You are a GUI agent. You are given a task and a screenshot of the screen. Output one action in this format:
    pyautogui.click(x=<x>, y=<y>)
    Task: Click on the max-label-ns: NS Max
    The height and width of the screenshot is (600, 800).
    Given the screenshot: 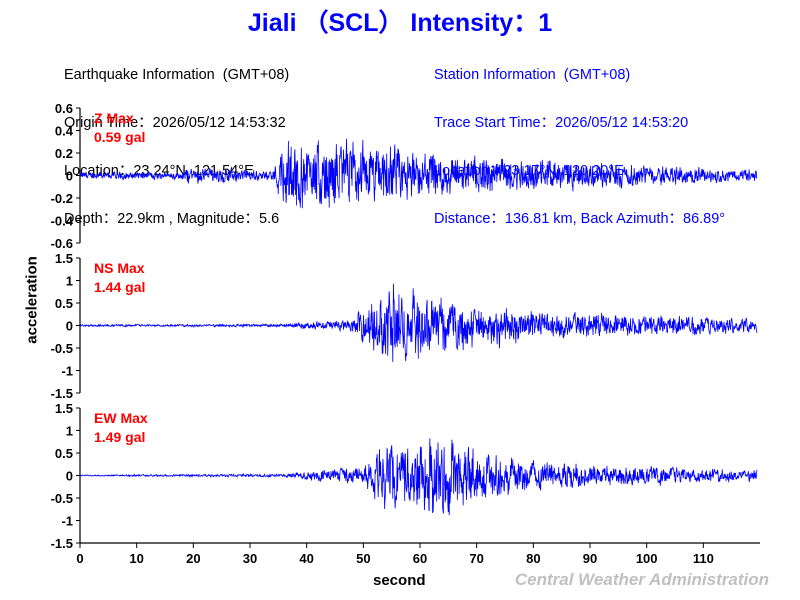 What is the action you would take?
    pyautogui.click(x=119, y=268)
    